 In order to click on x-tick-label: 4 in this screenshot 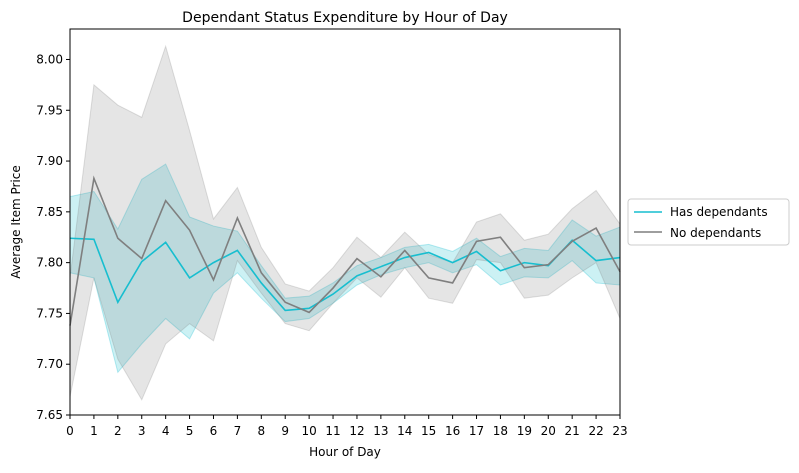, I will do `click(166, 431)`.